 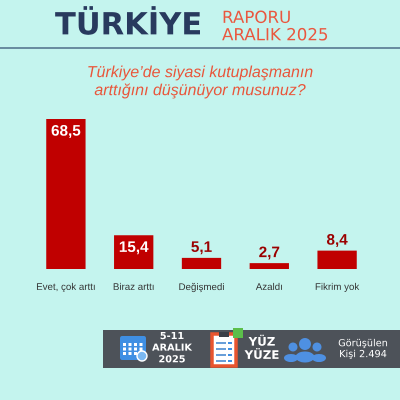 What do you see at coordinates (269, 253) in the screenshot?
I see `data-label: 2,7` at bounding box center [269, 253].